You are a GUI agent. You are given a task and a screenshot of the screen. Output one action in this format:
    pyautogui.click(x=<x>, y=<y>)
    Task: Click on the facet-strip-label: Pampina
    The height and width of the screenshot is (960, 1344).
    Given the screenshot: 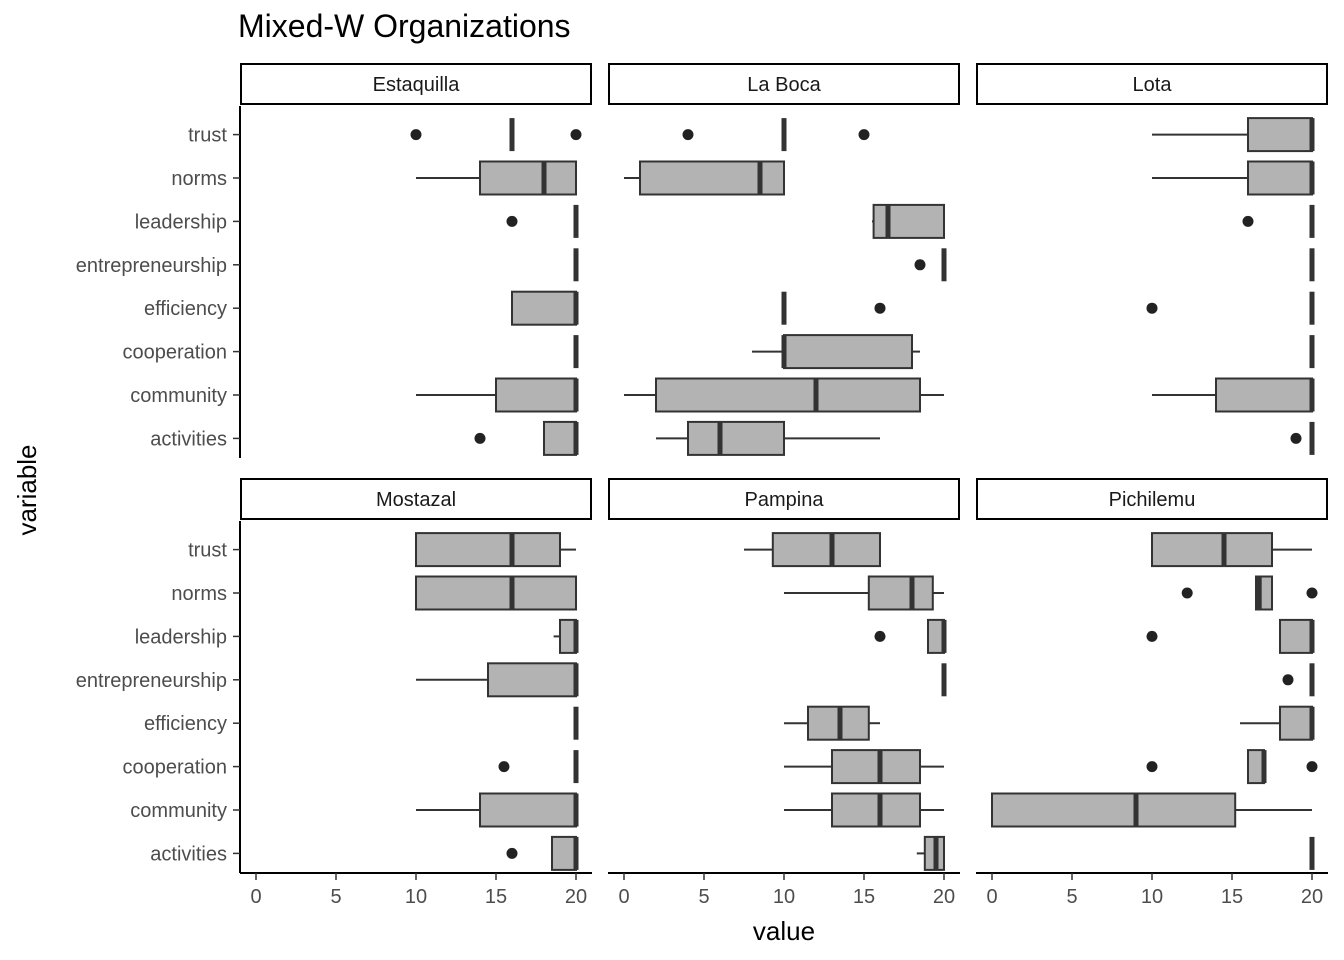 What is the action you would take?
    pyautogui.click(x=785, y=500)
    